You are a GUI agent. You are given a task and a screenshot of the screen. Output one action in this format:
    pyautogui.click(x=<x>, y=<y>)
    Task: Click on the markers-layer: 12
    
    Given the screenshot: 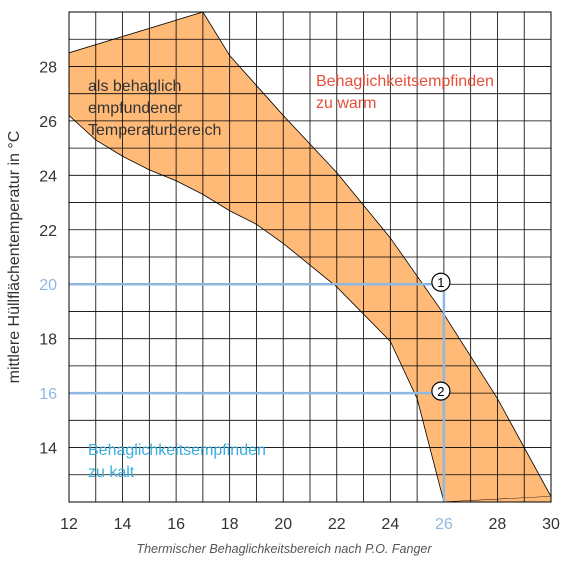 What is the action you would take?
    pyautogui.click(x=441, y=336)
    